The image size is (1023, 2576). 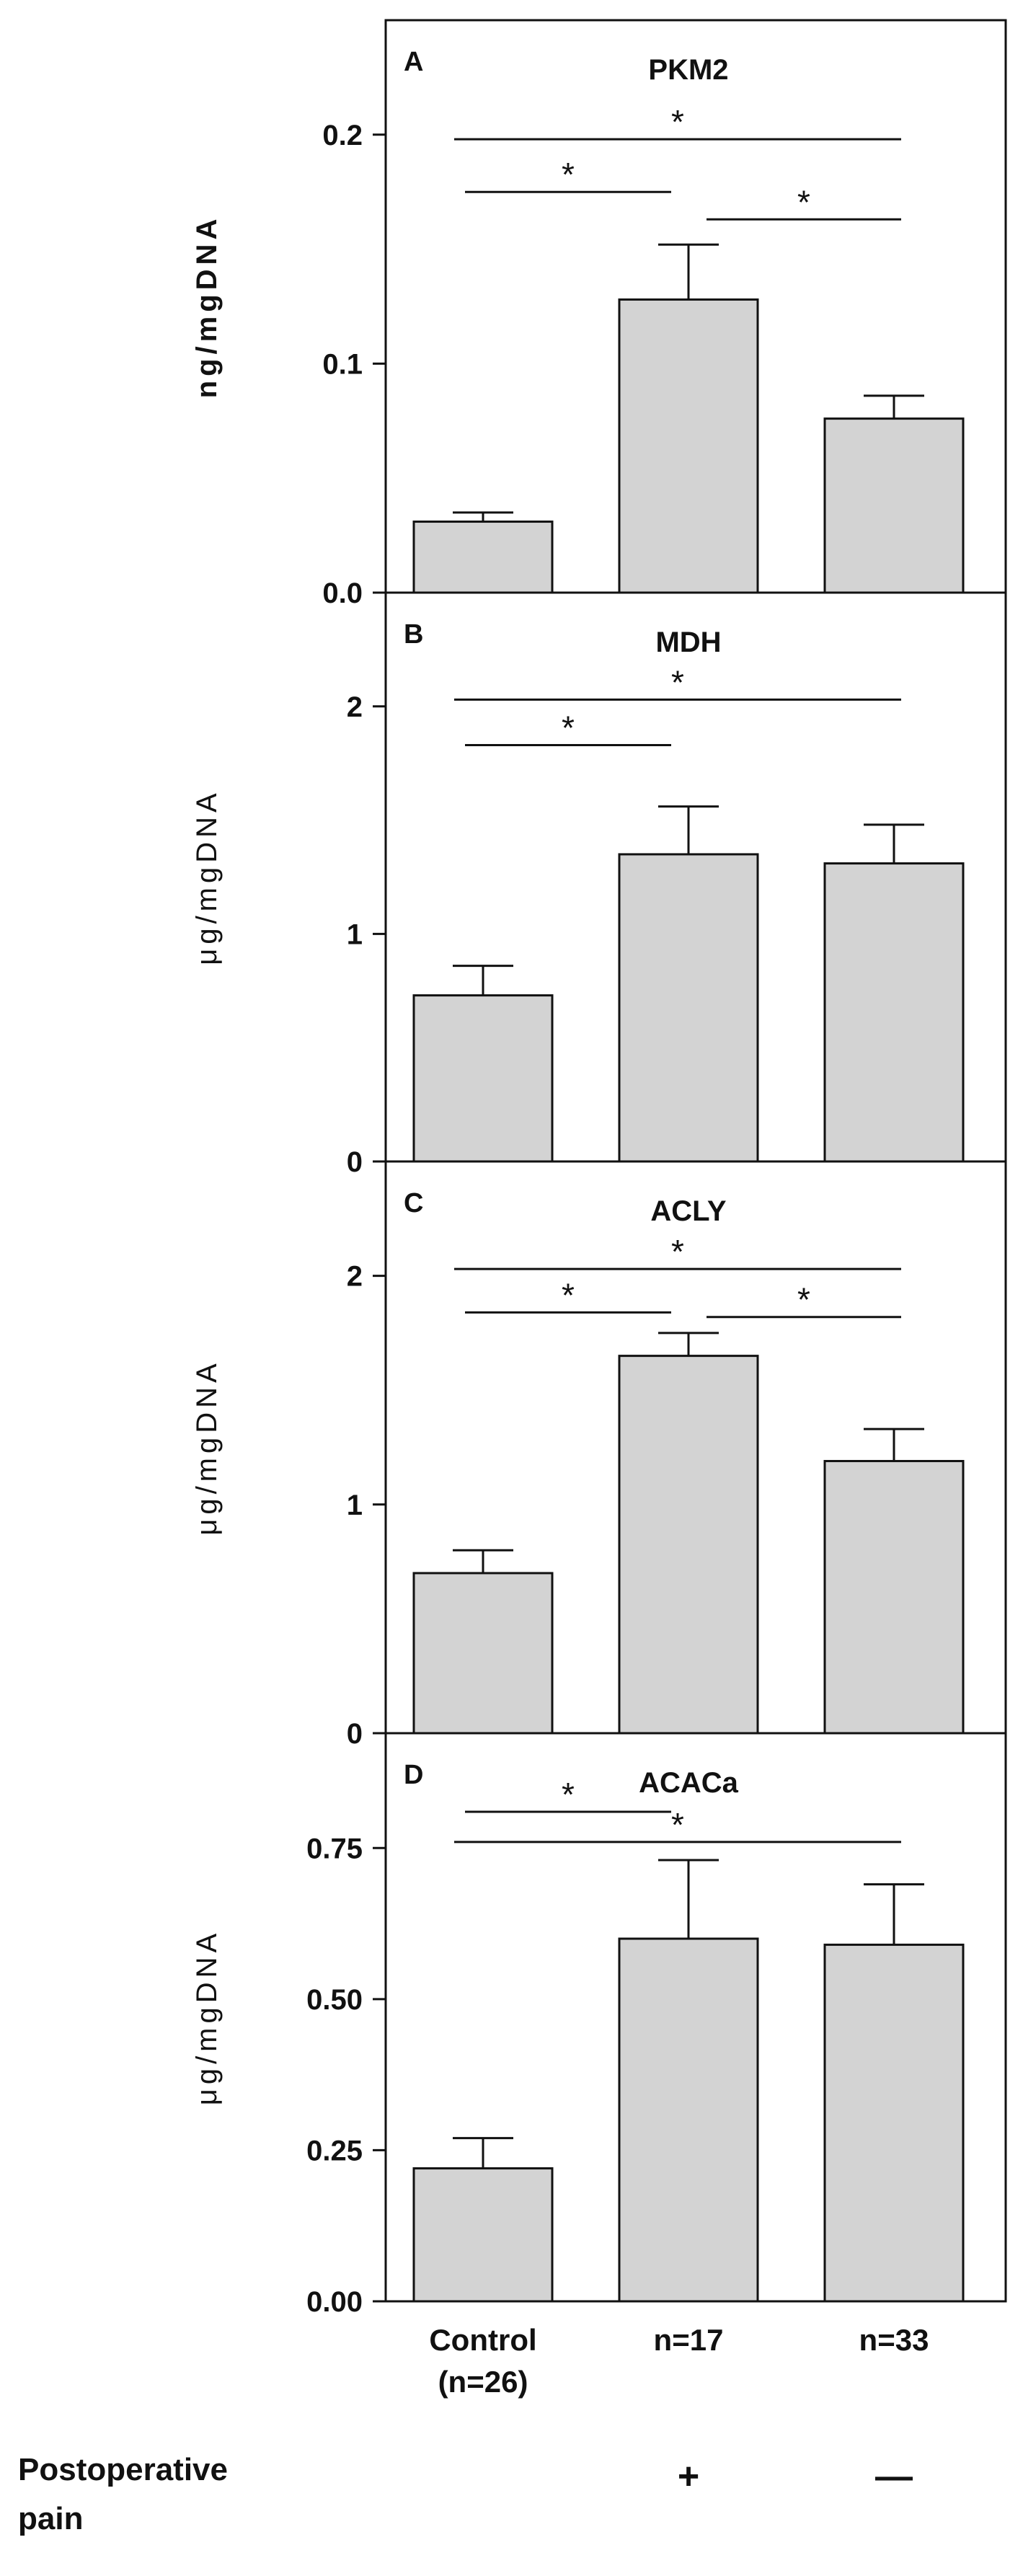 I want to click on category-label: n=17, so click(x=689, y=2340).